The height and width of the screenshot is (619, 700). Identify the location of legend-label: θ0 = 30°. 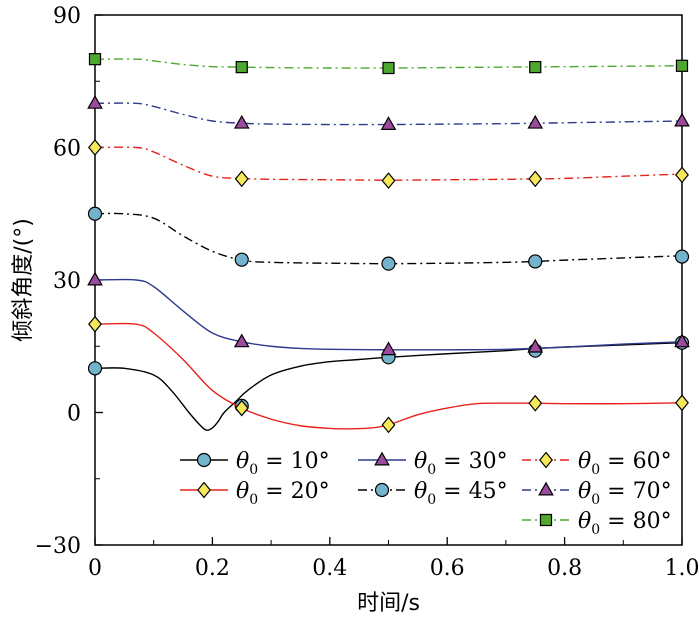
(461, 463).